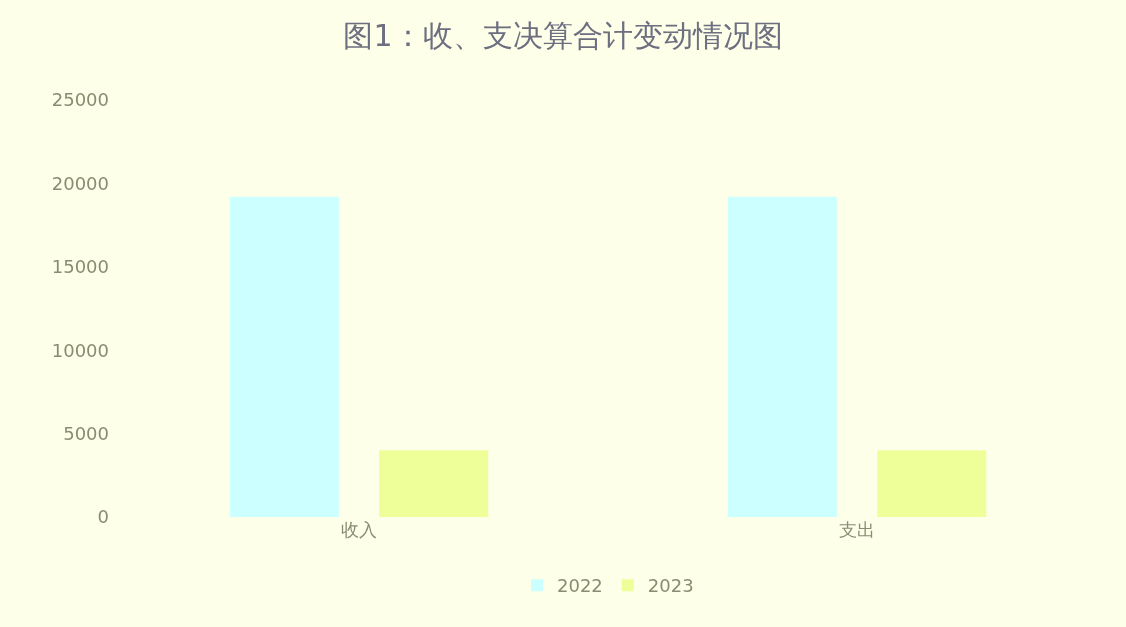 This screenshot has width=1126, height=627. Describe the element at coordinates (86, 433) in the screenshot. I see `y-tick-label: 5000` at that location.